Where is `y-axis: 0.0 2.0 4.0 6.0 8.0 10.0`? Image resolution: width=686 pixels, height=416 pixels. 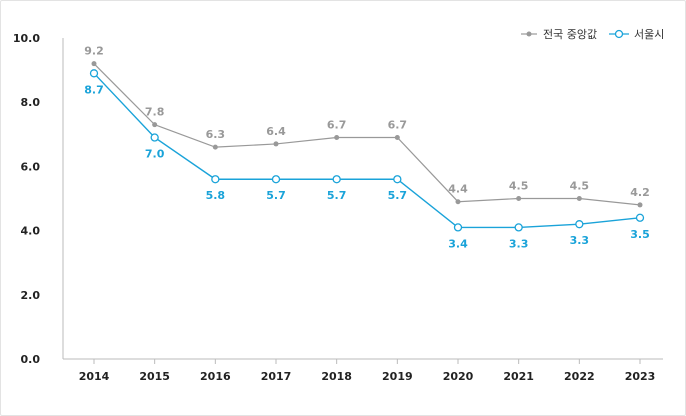
y-axis: 0.0 2.0 4.0 6.0 8.0 10.0 is located at coordinates (38, 199).